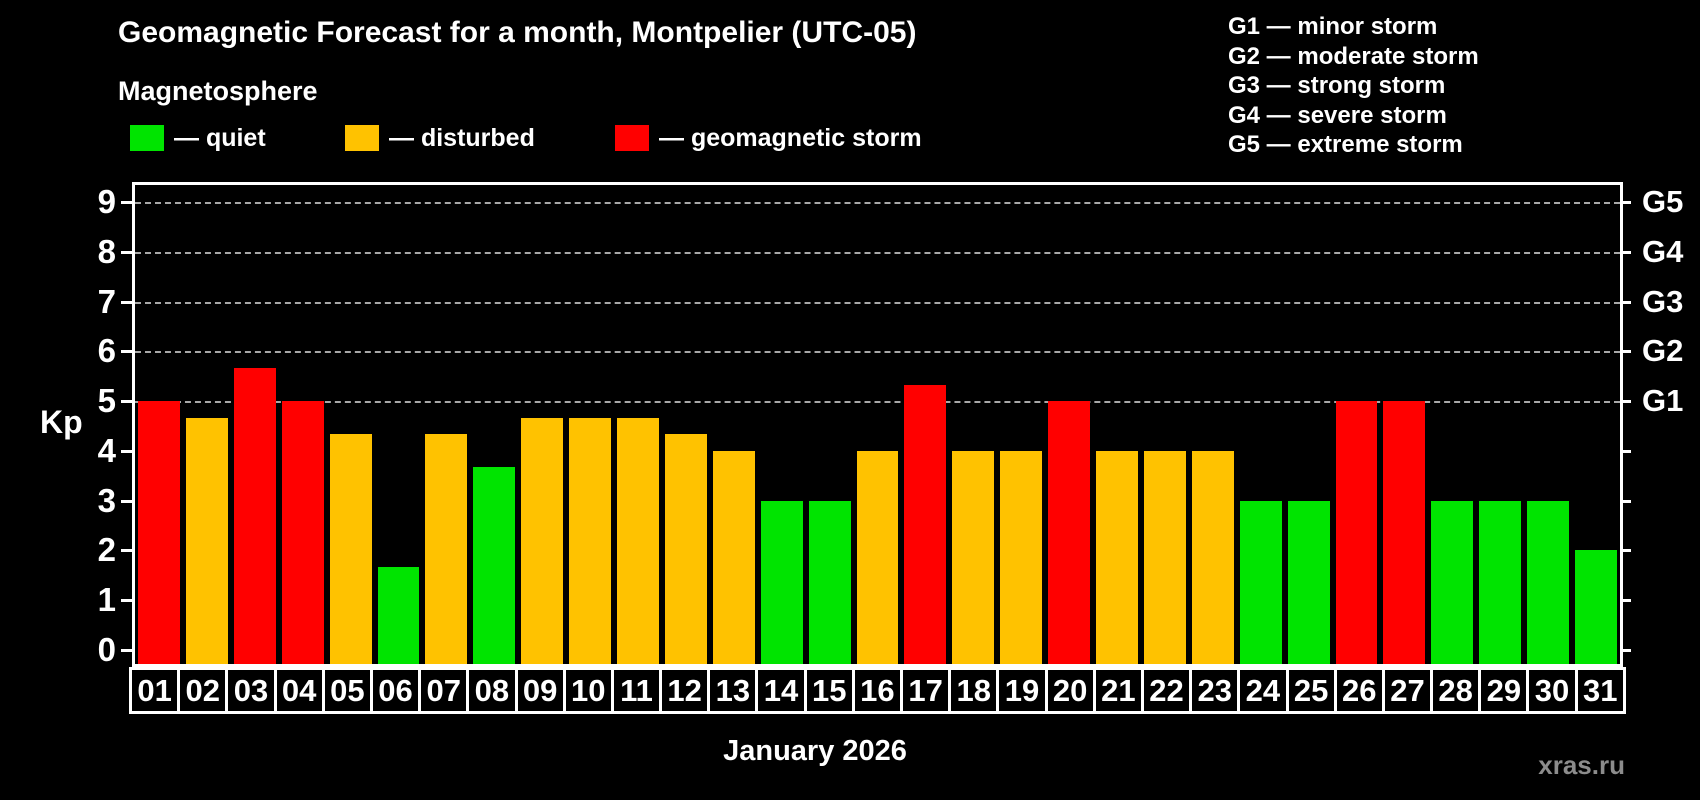  What do you see at coordinates (790, 138) in the screenshot?
I see `legend-label-storm: — geomagnetic storm` at bounding box center [790, 138].